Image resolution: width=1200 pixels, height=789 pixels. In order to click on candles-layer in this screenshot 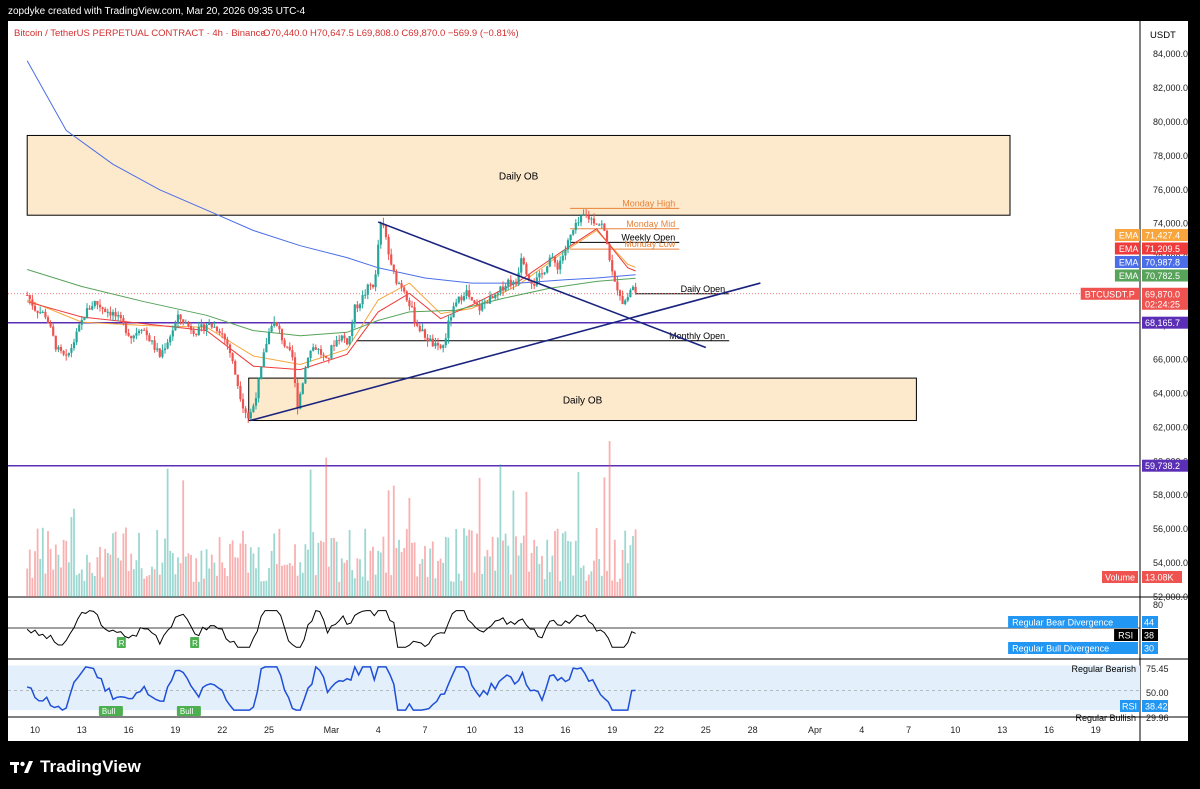, I will do `click(331, 316)`.